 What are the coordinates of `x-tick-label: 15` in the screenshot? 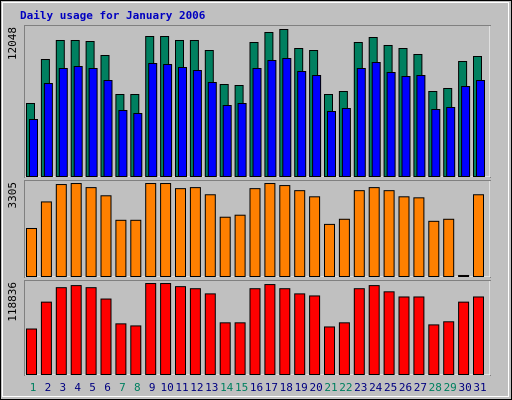 It's located at (241, 387).